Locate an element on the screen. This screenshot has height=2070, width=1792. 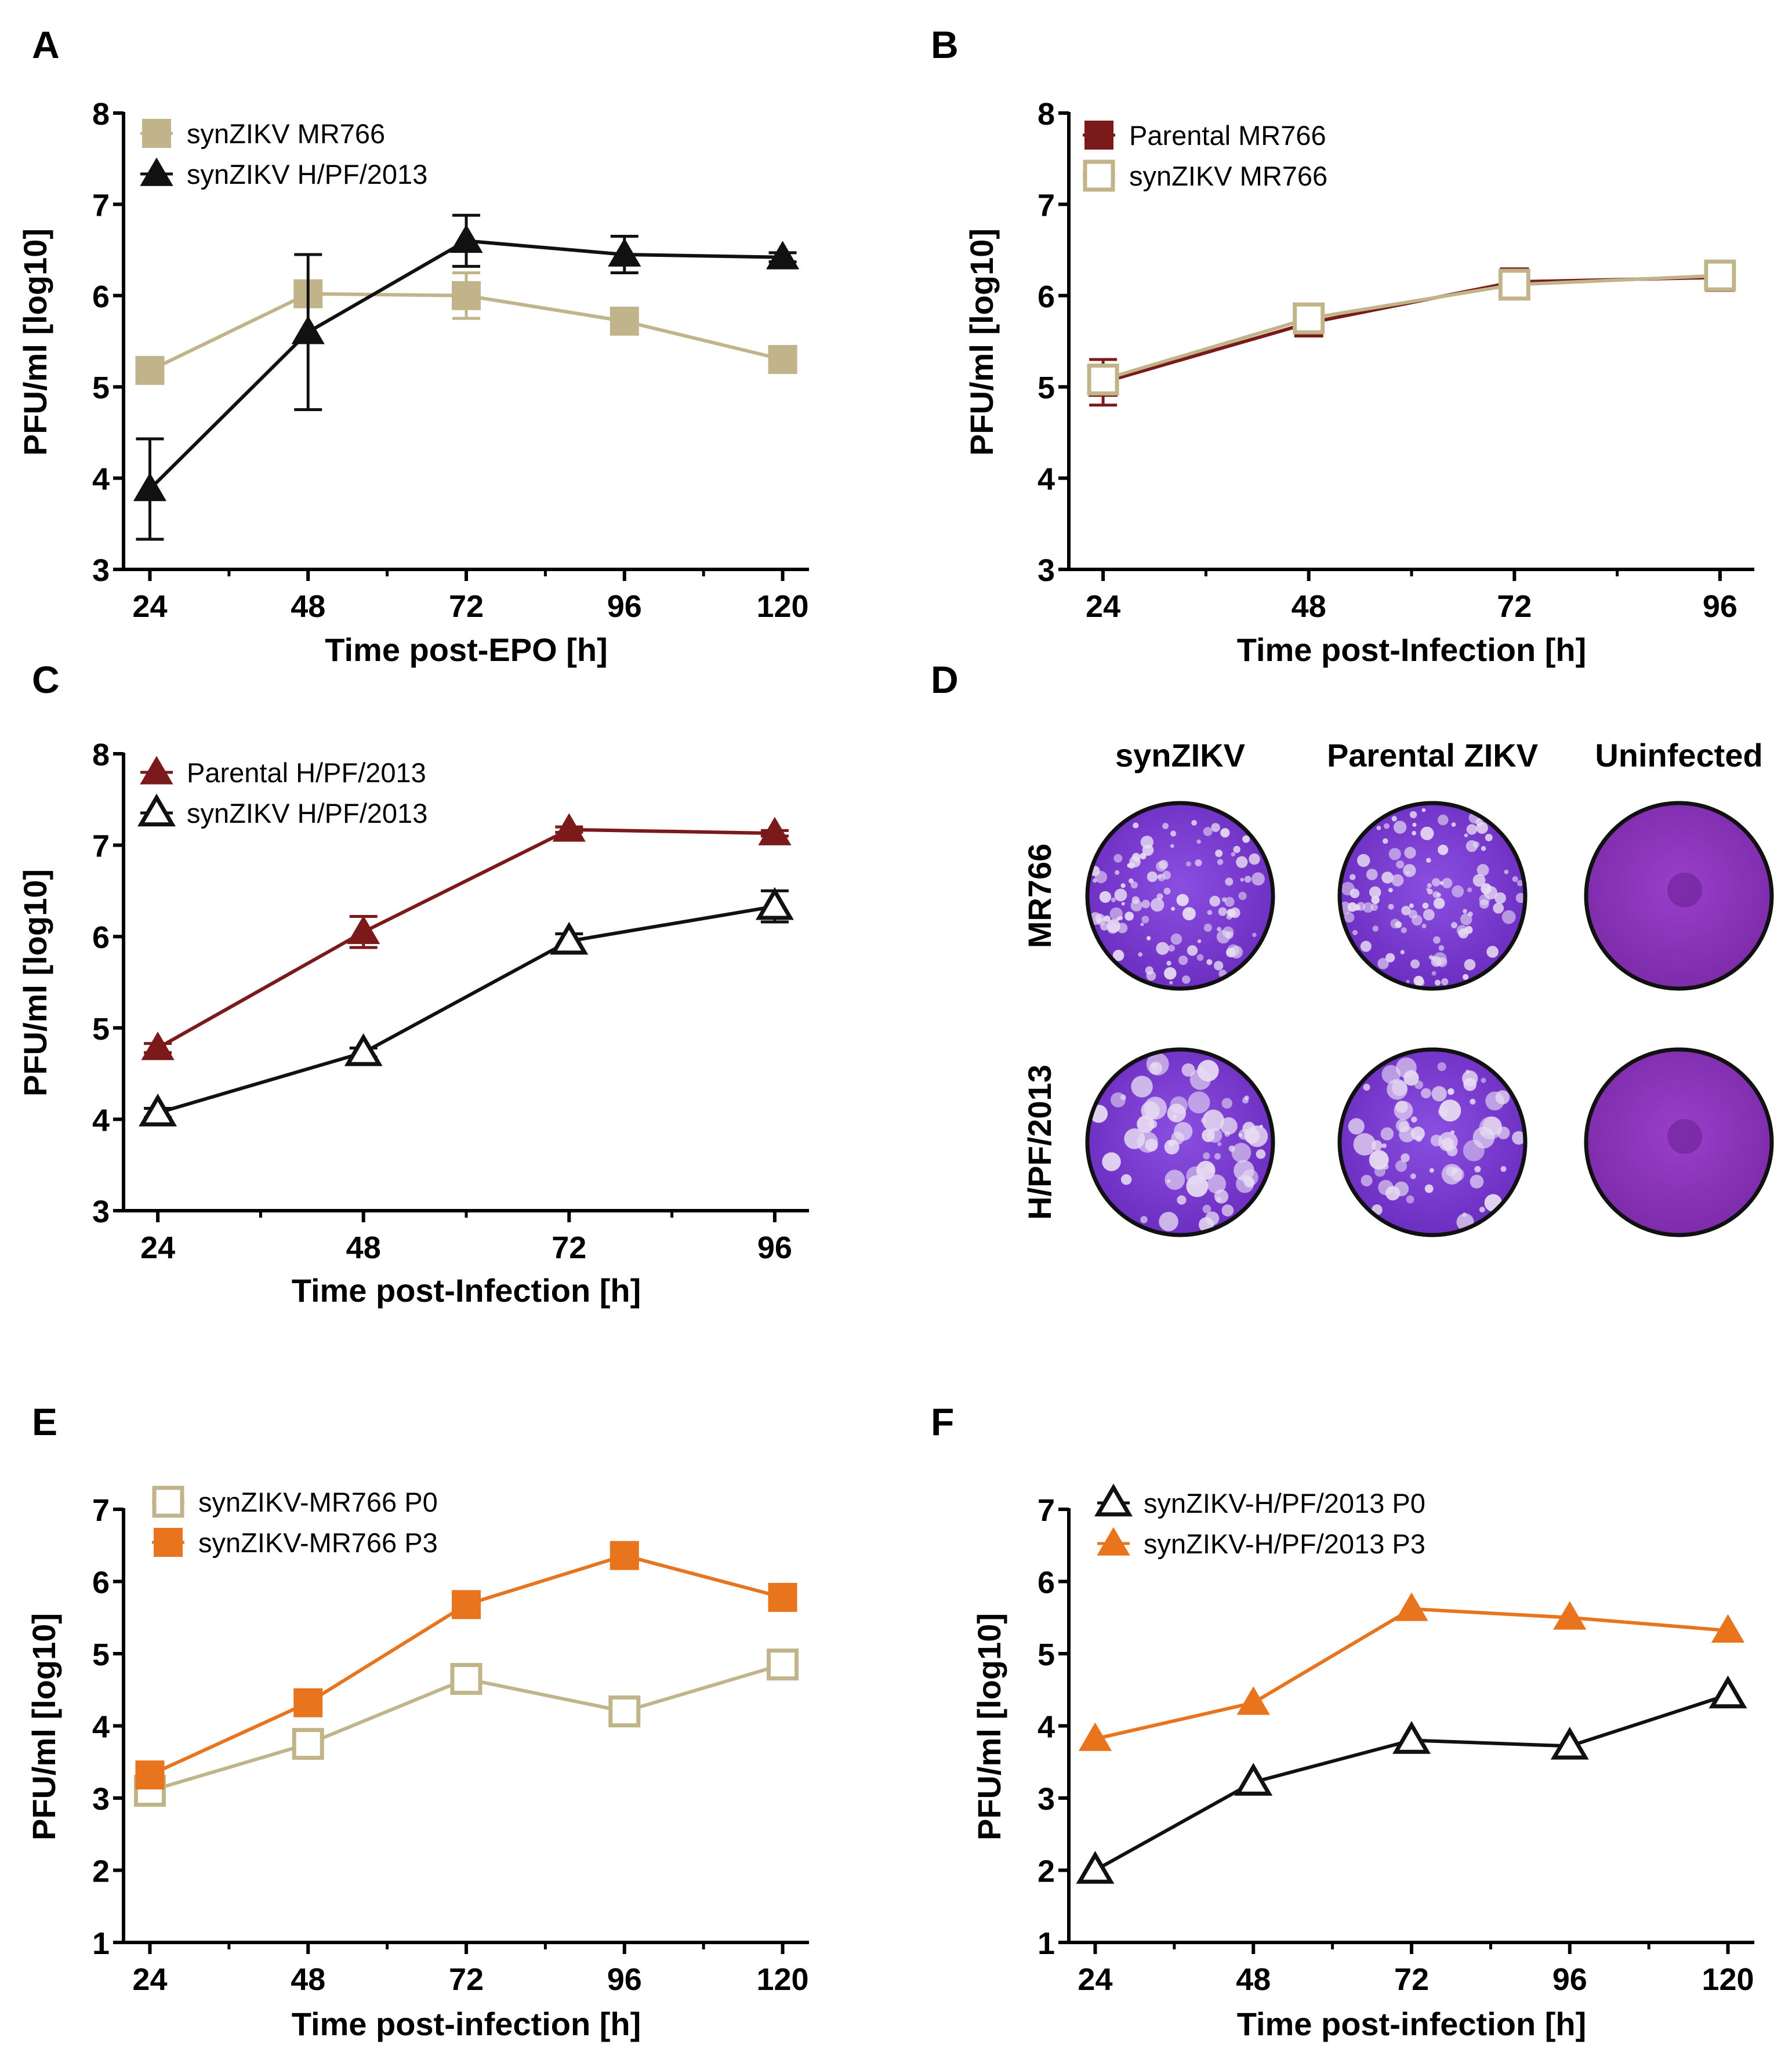
panel-a-y-tick-label: 7 is located at coordinates (101, 206).